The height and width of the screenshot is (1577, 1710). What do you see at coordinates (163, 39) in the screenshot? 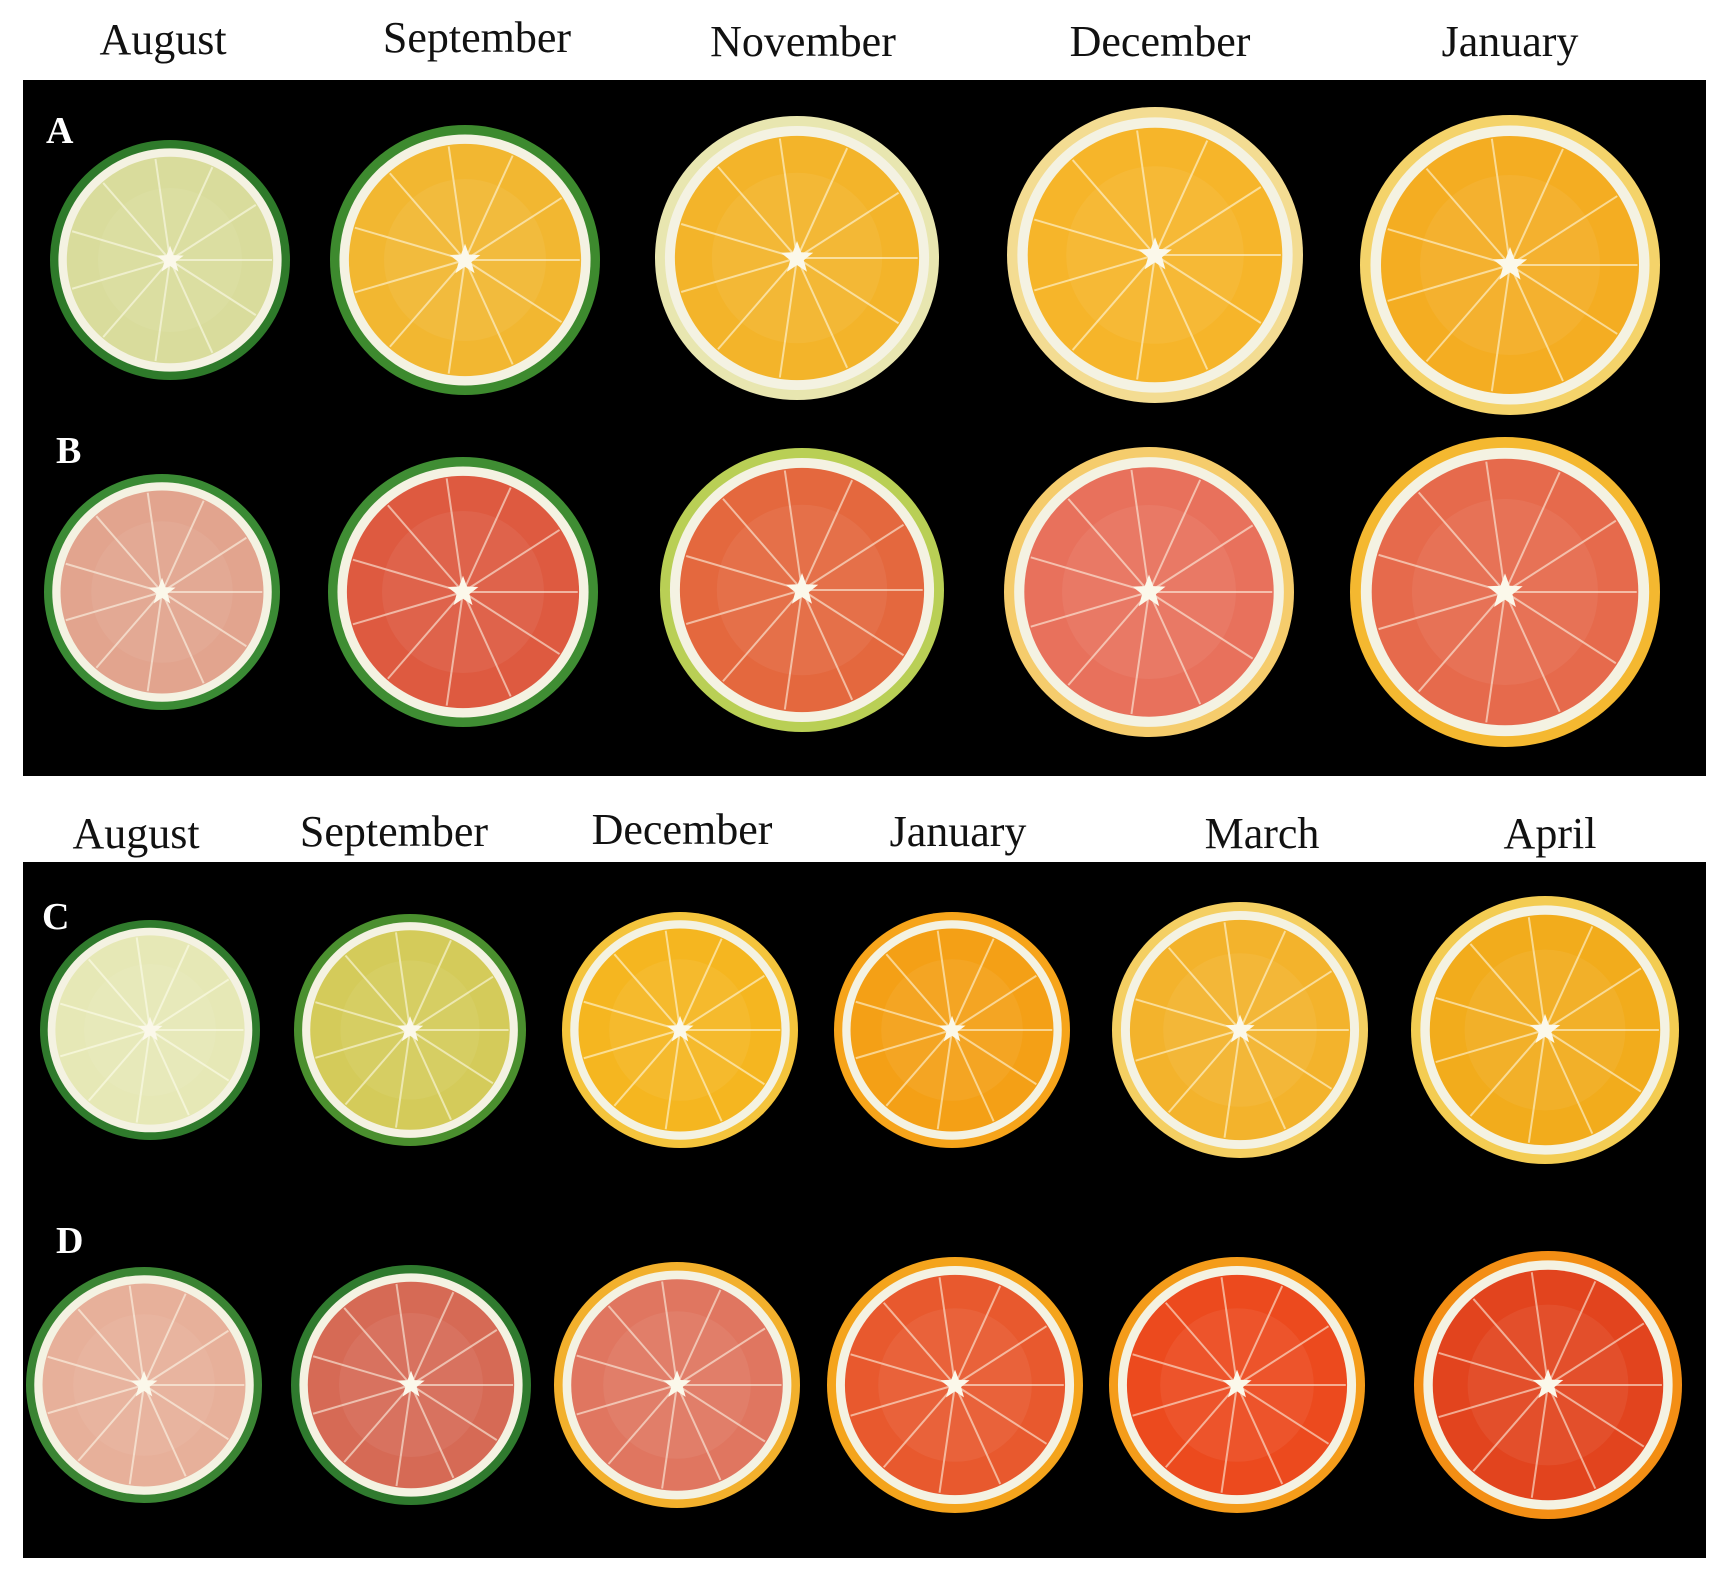
I see `month-label-top-1: August` at bounding box center [163, 39].